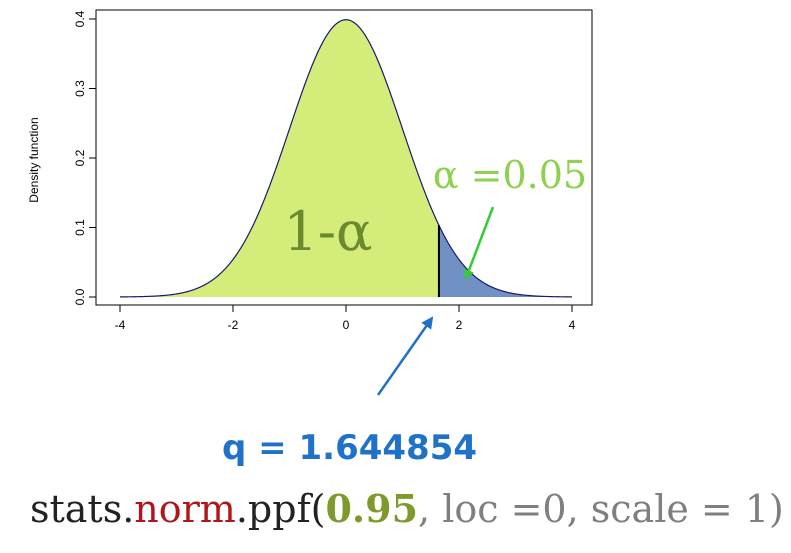  I want to click on quantile-arrow, so click(405, 356).